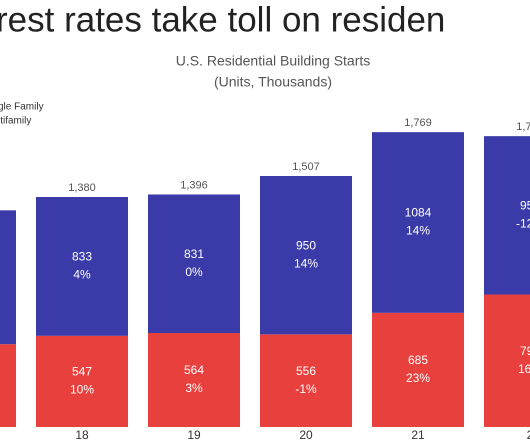  What do you see at coordinates (273, 82) in the screenshot?
I see `unit-note: (Units, Thousands)` at bounding box center [273, 82].